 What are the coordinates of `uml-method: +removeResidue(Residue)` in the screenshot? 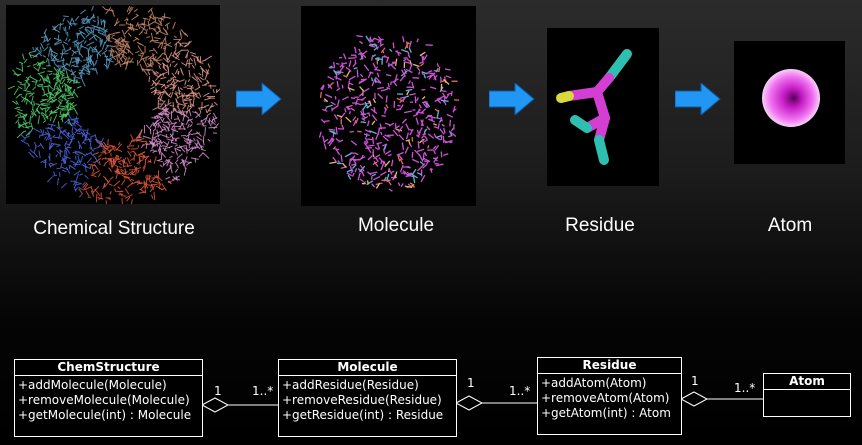 It's located at (362, 400).